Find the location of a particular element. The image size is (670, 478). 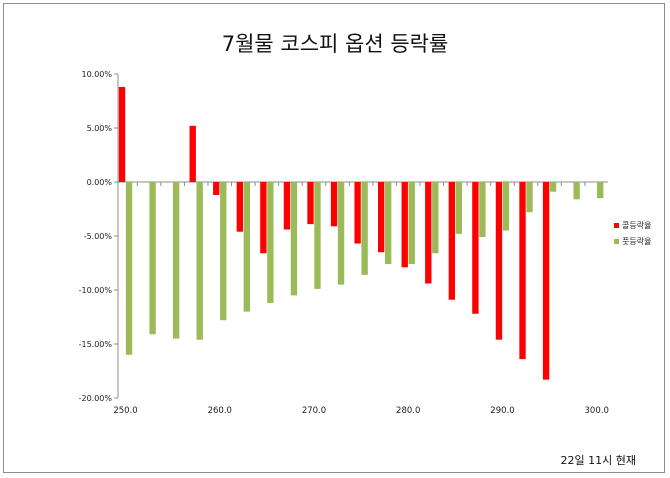

timestamp-footnote: 22일 11시 현재 is located at coordinates (598, 460).